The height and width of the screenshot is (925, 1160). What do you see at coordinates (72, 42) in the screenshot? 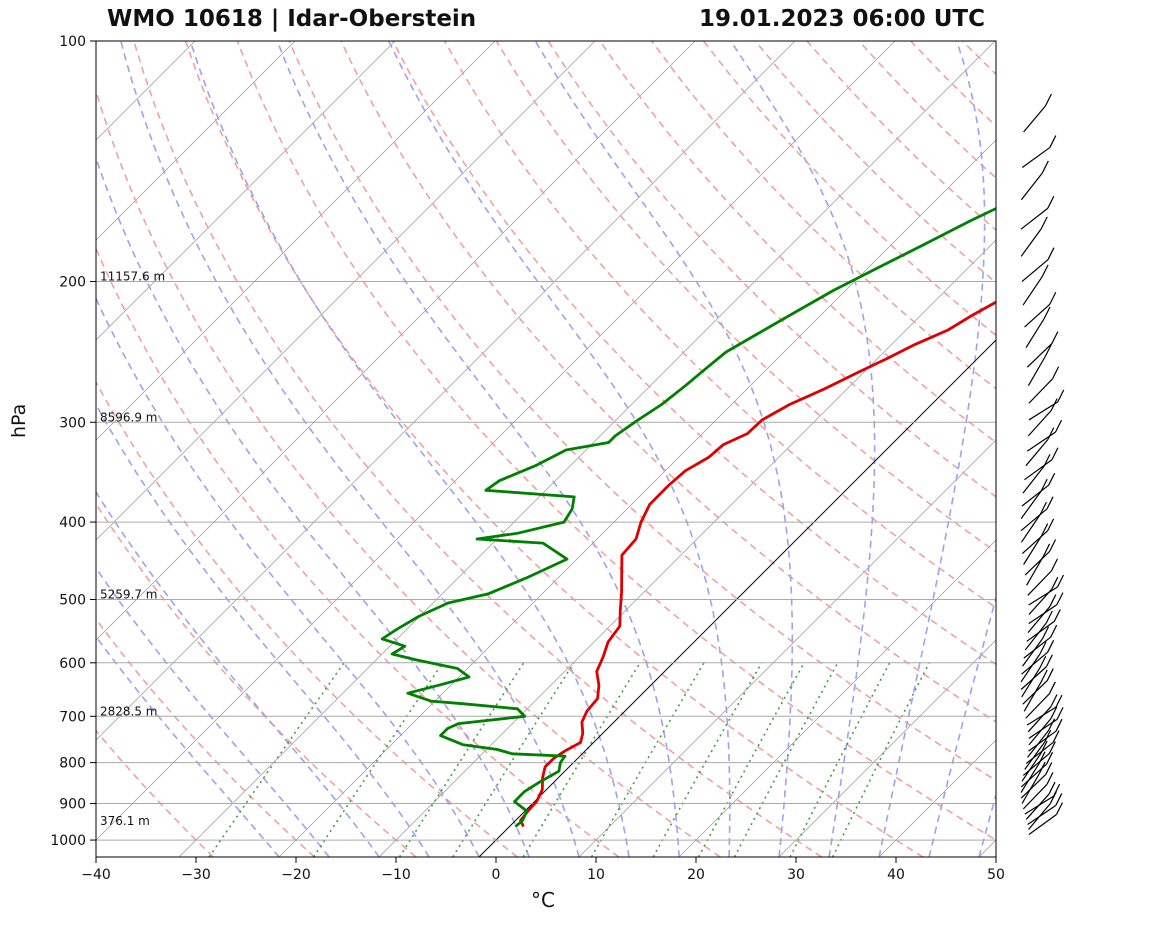
I see `y-tick-label: 100` at bounding box center [72, 42].